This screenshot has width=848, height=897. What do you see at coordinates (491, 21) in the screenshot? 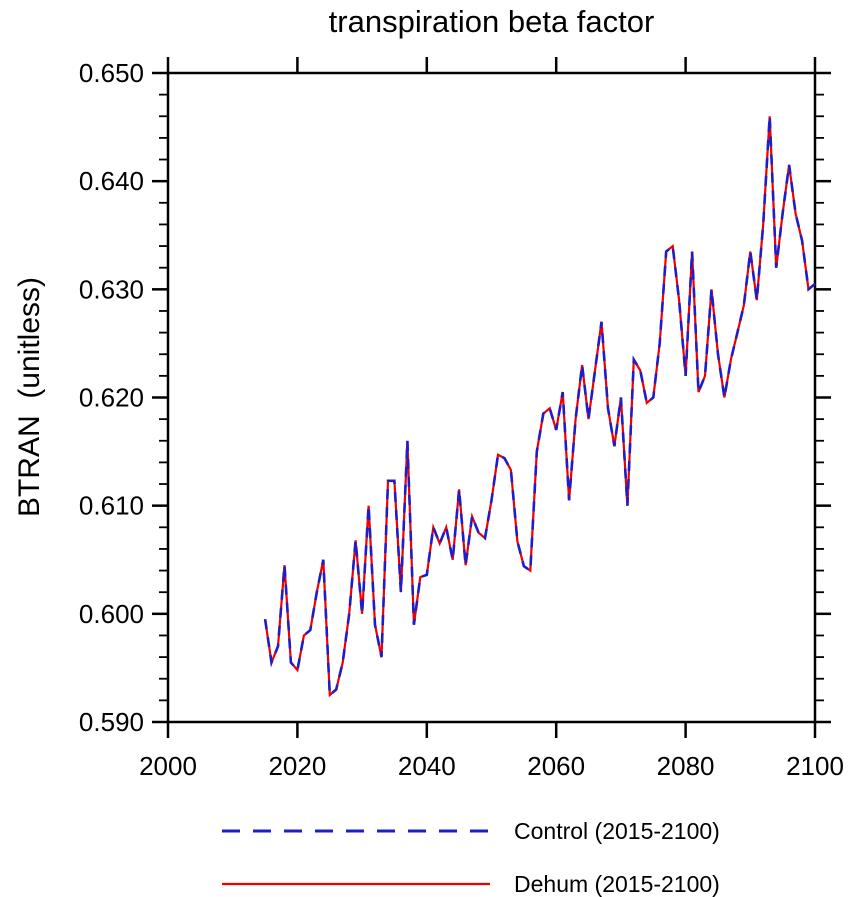
I see `chart-title: transpiration beta factor` at bounding box center [491, 21].